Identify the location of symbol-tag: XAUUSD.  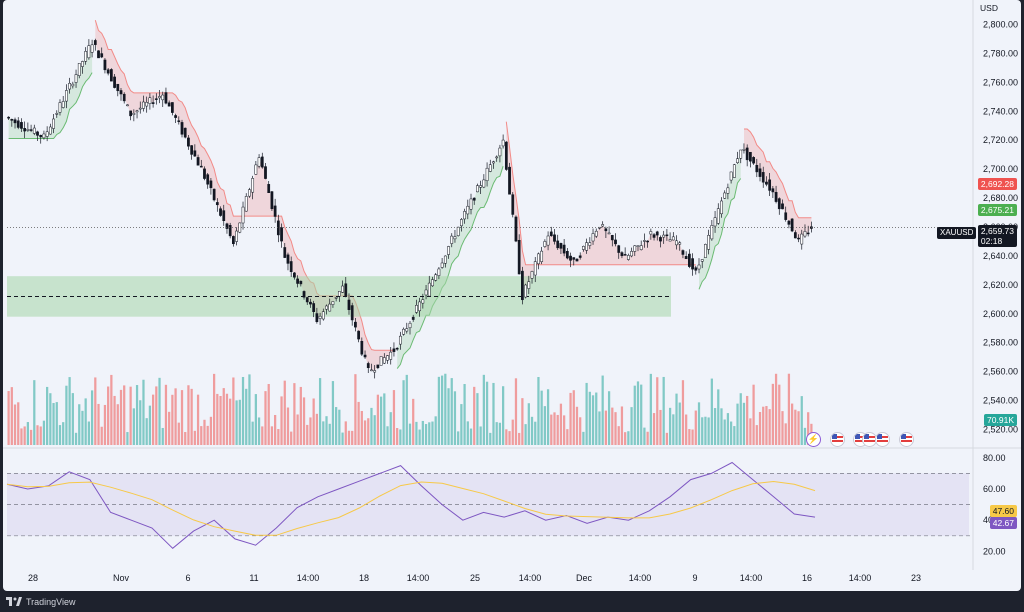
(957, 233).